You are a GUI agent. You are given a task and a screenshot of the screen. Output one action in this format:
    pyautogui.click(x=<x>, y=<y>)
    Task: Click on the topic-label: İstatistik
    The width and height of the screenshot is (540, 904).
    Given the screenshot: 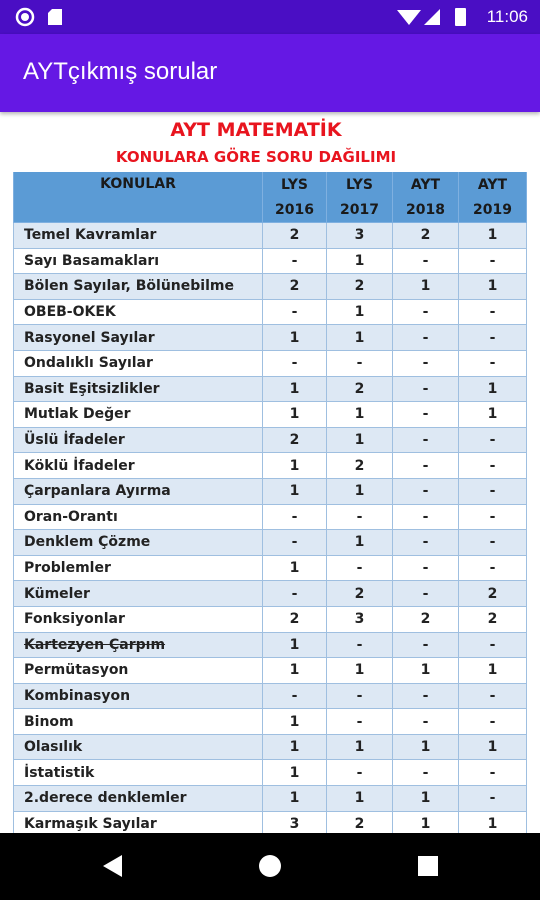 What is the action you would take?
    pyautogui.click(x=59, y=772)
    